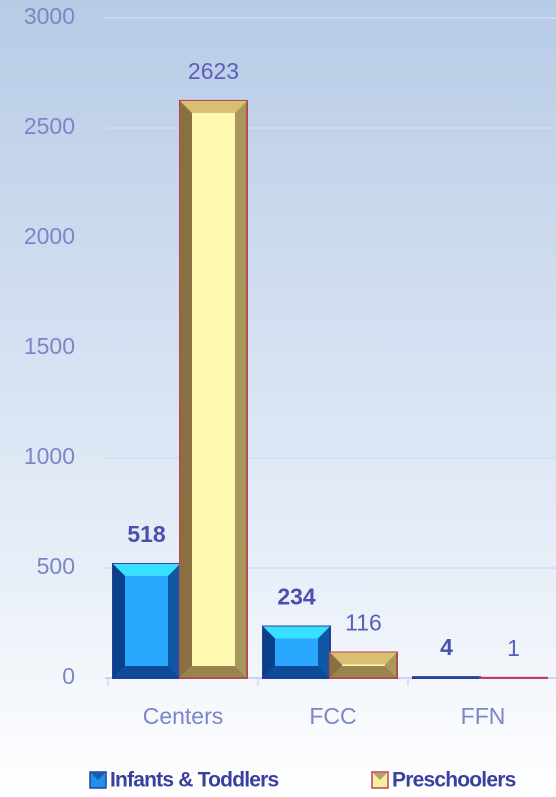 This screenshot has width=556, height=797. I want to click on value-label: 2623, so click(213, 71).